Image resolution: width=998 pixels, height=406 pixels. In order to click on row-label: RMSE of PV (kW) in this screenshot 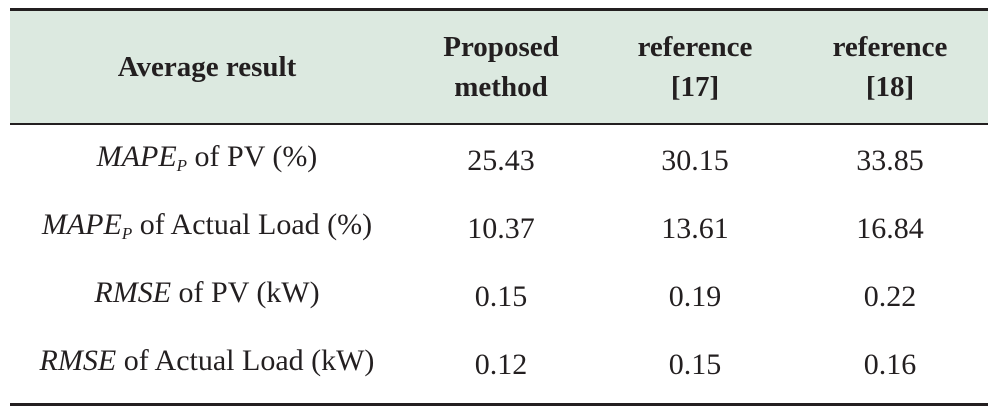, I will do `click(207, 292)`.